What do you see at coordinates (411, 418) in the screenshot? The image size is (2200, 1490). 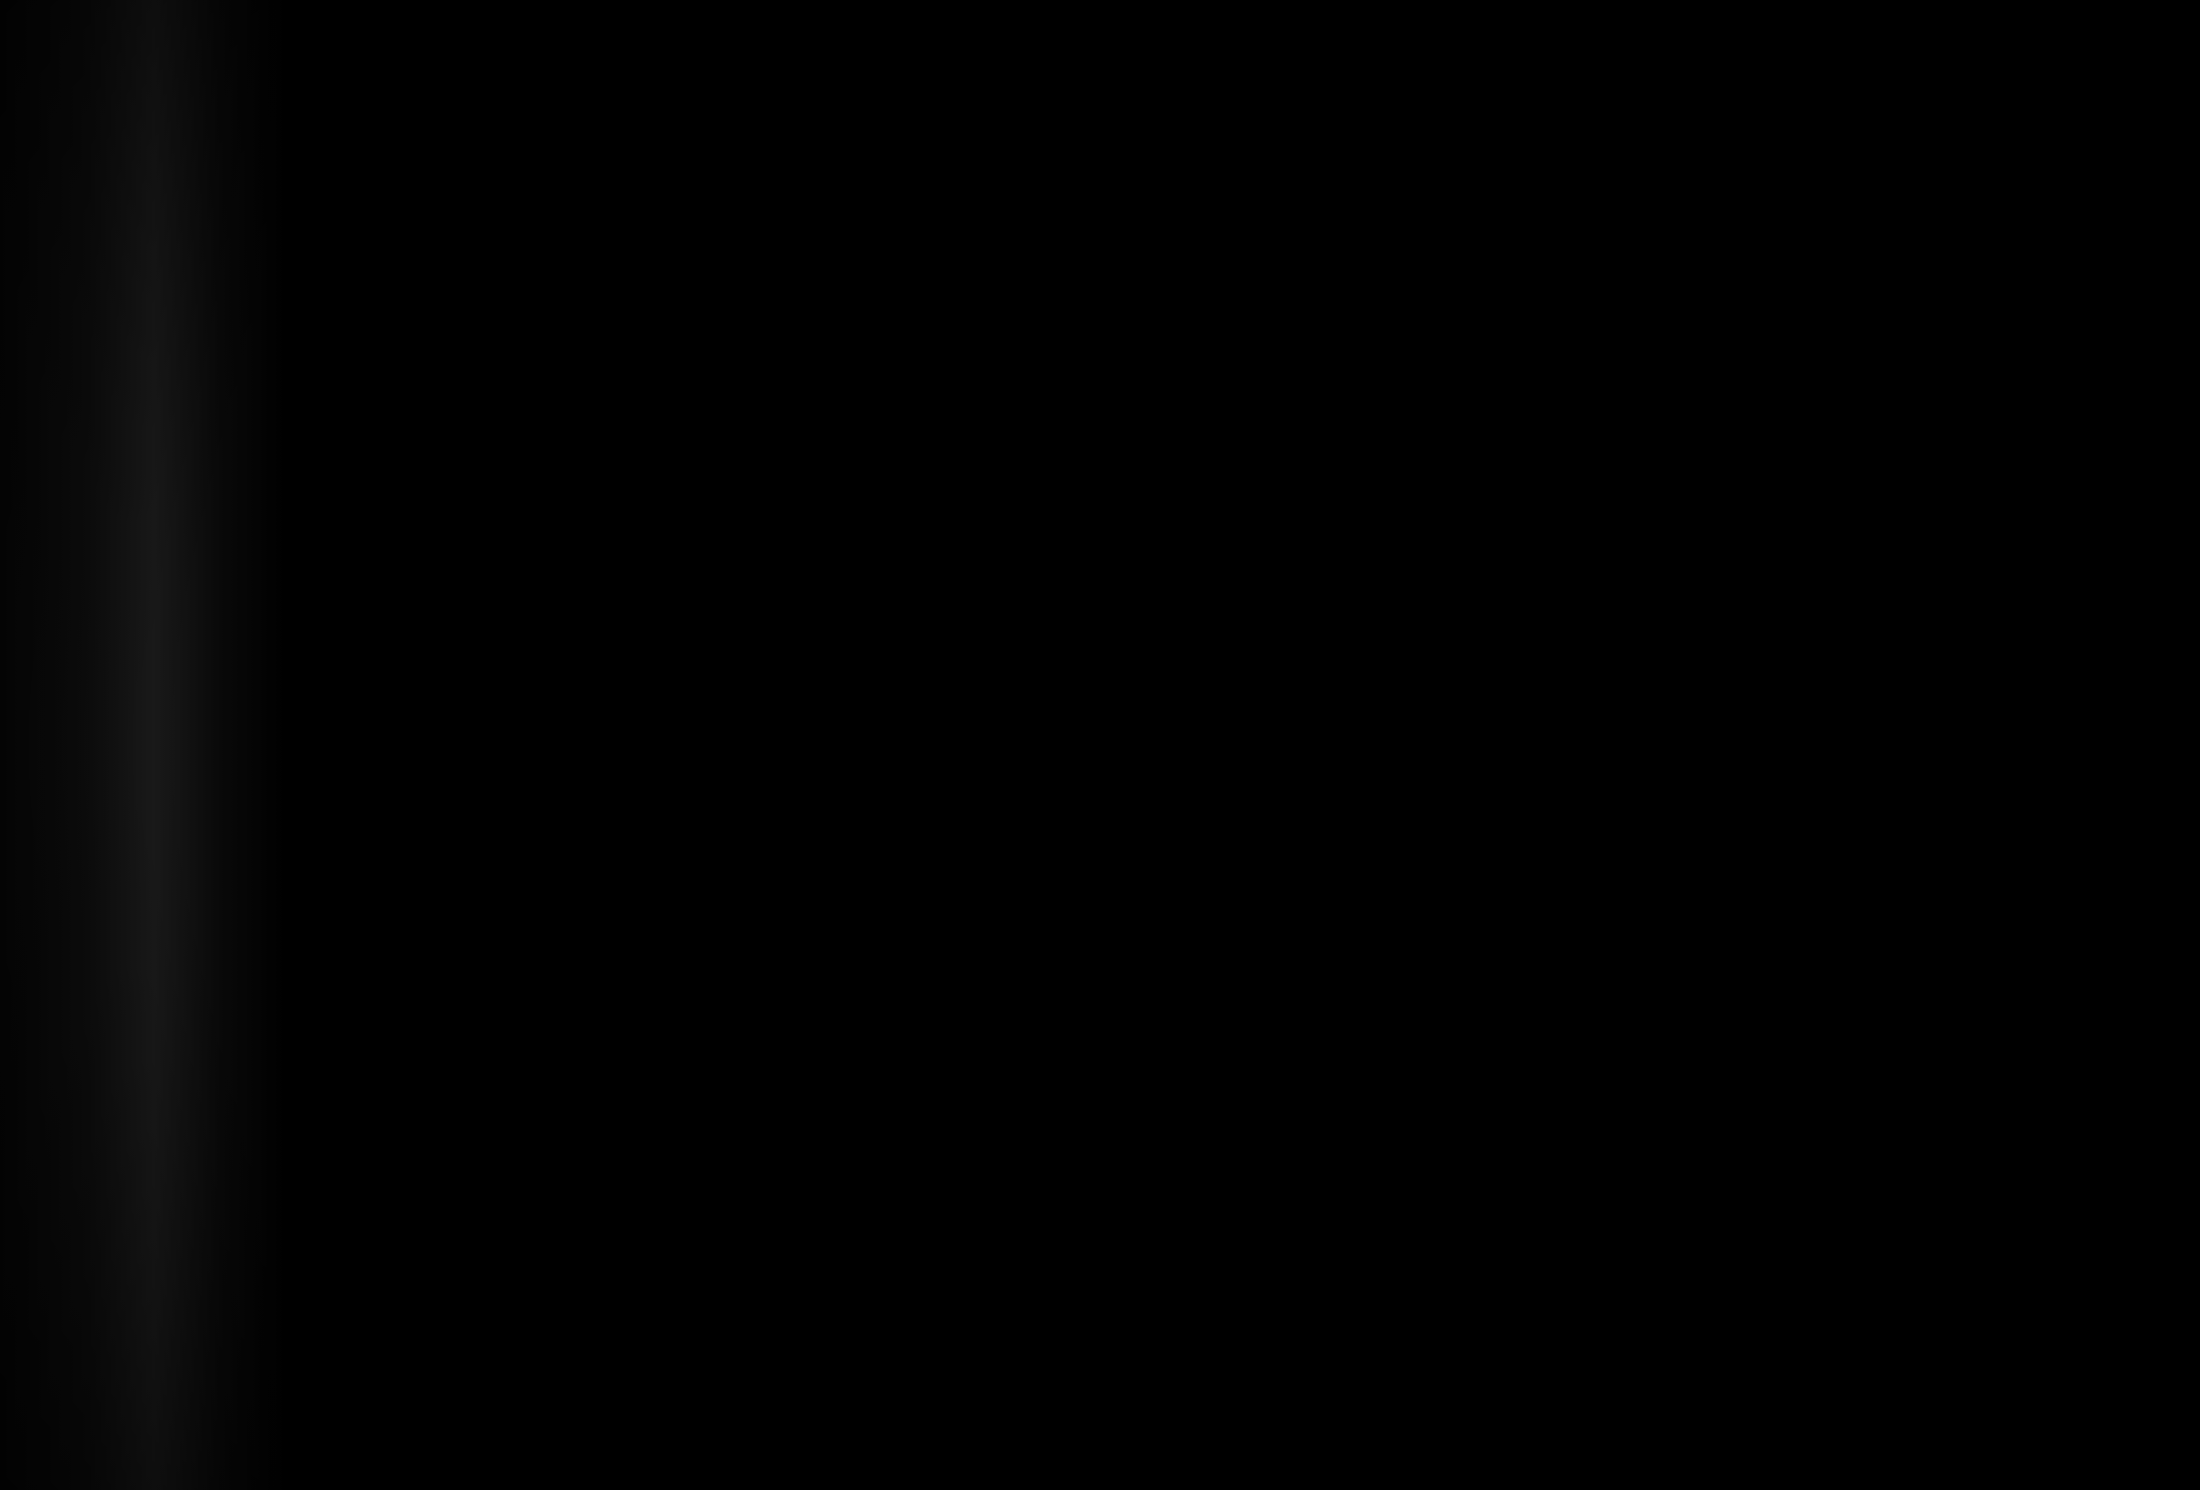 I see `person-name: Måg Pet. Larsson` at bounding box center [411, 418].